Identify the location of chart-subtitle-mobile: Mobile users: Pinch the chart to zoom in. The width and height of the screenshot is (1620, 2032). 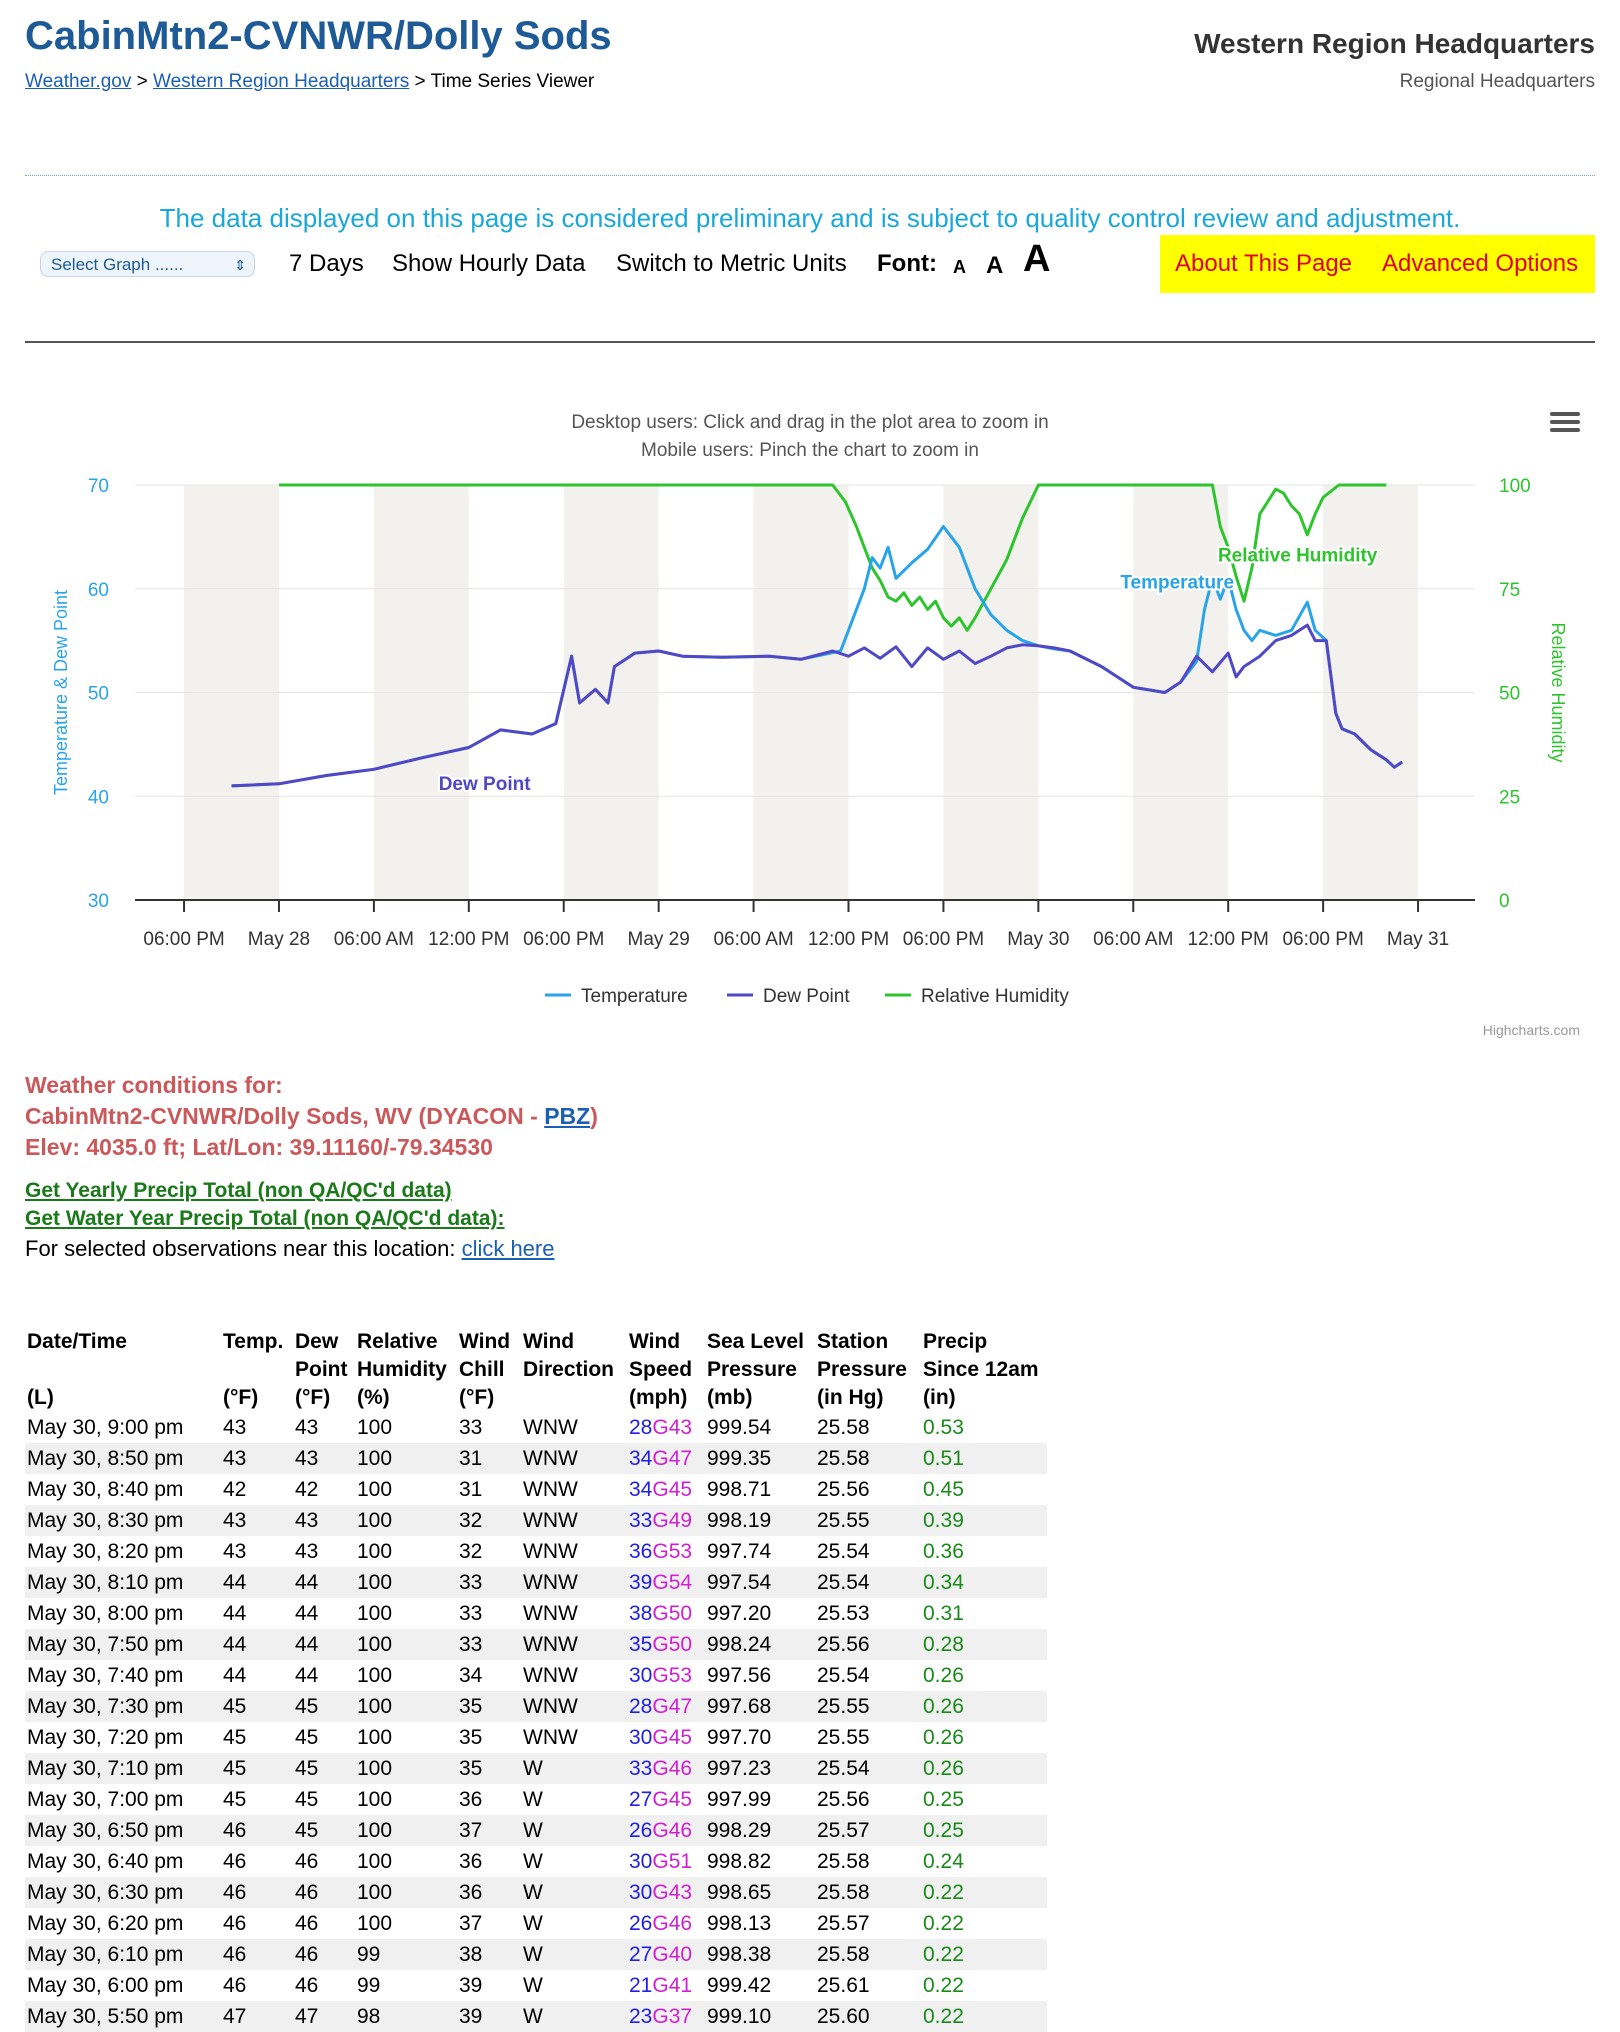
(810, 450).